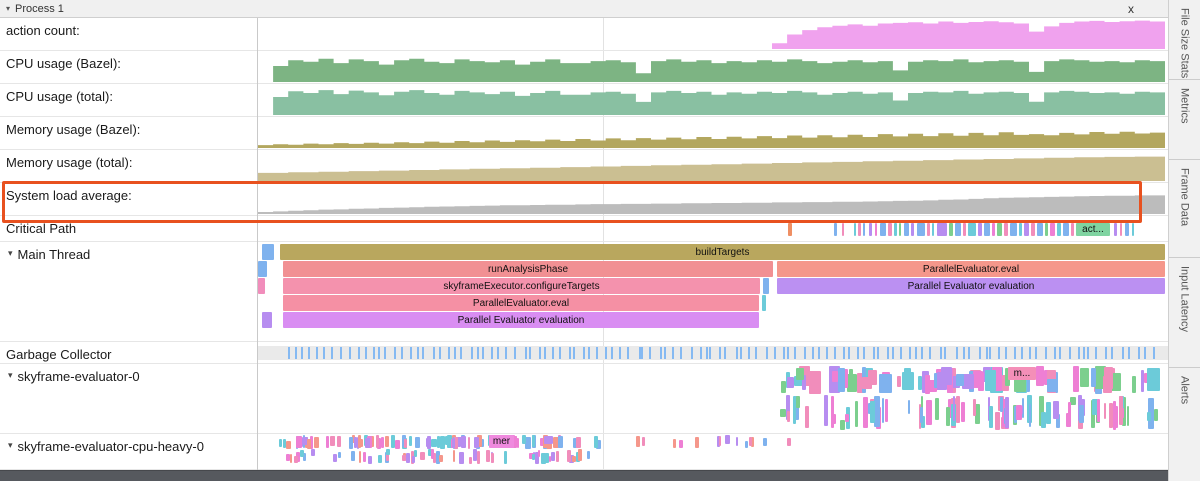  Describe the element at coordinates (1184, 424) in the screenshot. I see `rail-tab-alerts: Alerts` at that location.